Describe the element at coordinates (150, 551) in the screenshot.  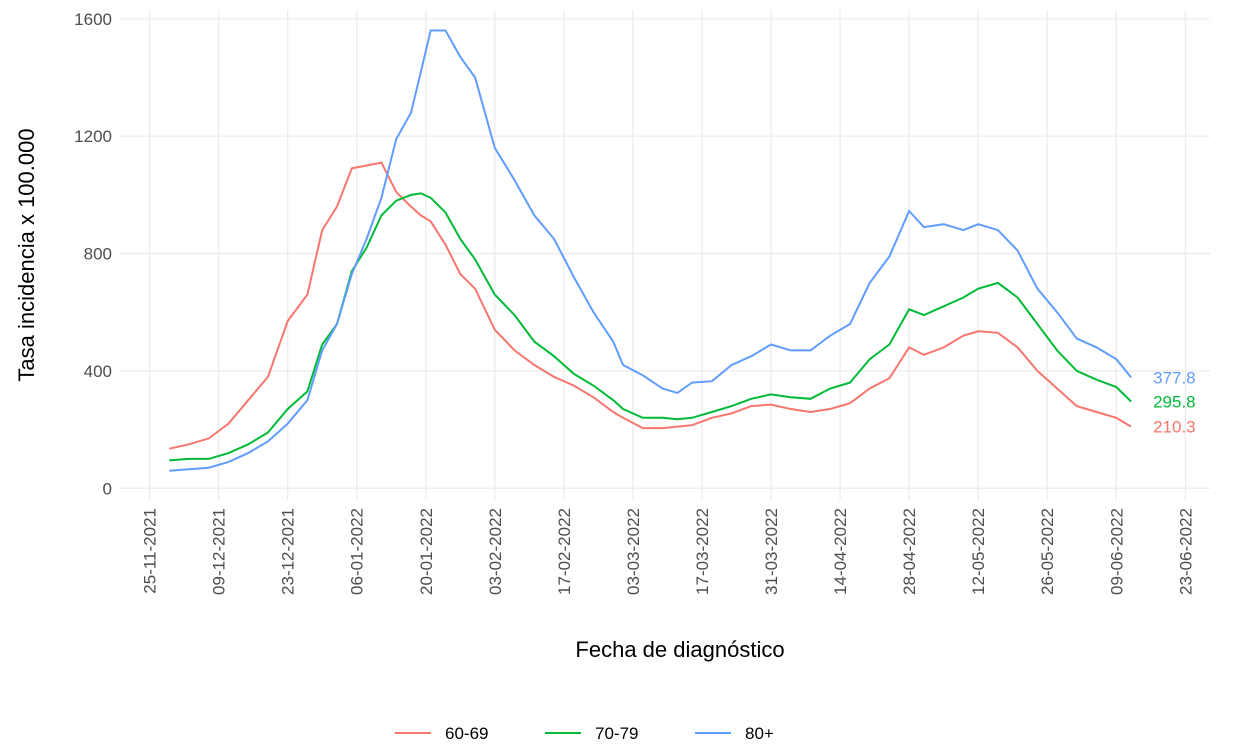
I see `x-tick-label: 25-11-2021` at that location.